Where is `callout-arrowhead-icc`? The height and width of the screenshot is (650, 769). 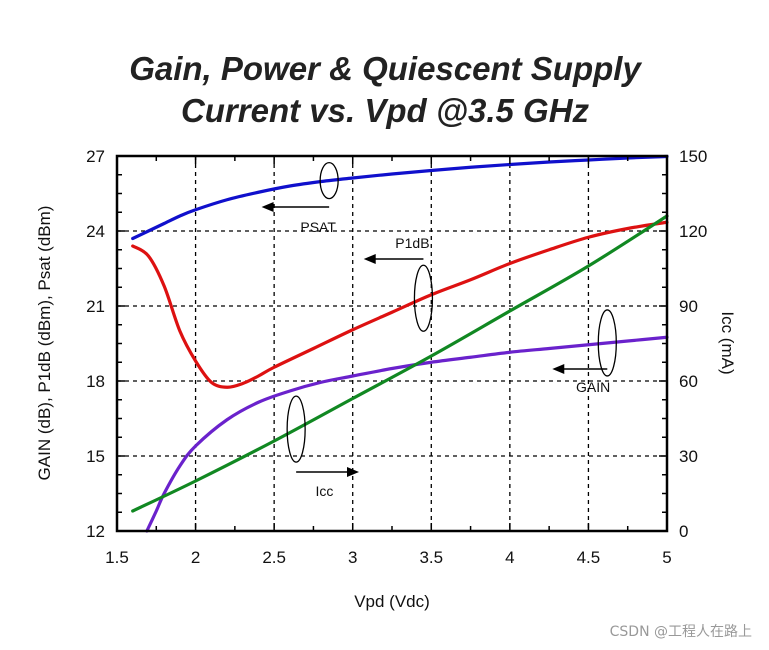
callout-arrowhead-icc is located at coordinates (353, 472).